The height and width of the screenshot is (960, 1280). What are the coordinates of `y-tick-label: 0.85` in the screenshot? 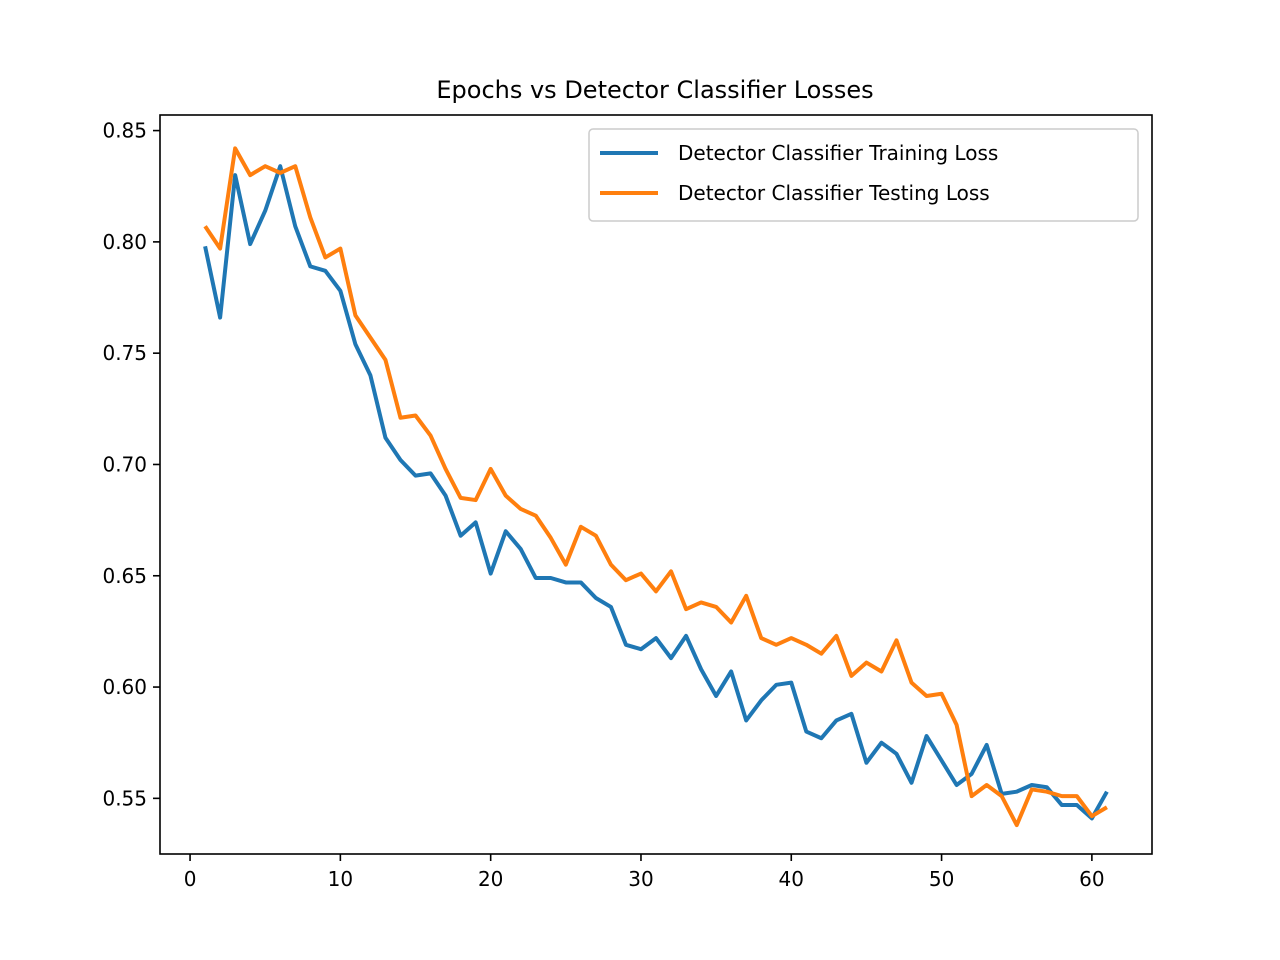 It's located at (124, 131).